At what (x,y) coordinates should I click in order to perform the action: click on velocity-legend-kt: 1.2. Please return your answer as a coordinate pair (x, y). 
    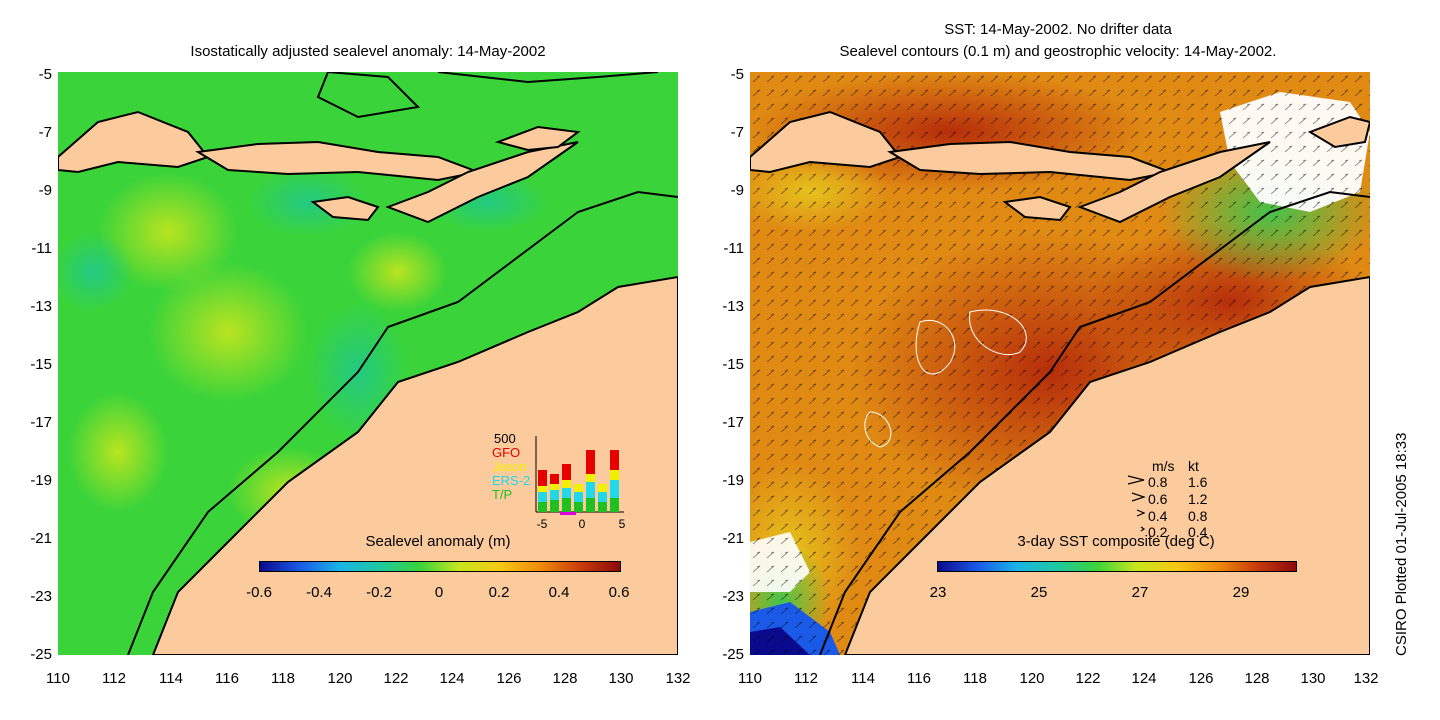
    Looking at the image, I should click on (1198, 499).